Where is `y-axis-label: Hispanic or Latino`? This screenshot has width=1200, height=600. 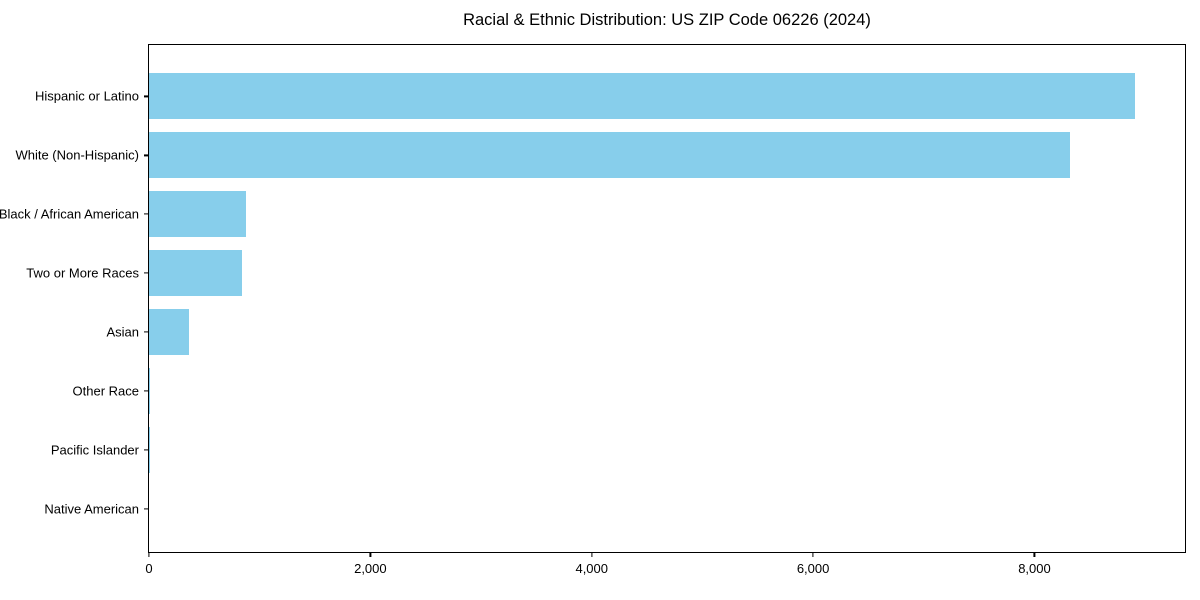
y-axis-label: Hispanic or Latino is located at coordinates (86, 96).